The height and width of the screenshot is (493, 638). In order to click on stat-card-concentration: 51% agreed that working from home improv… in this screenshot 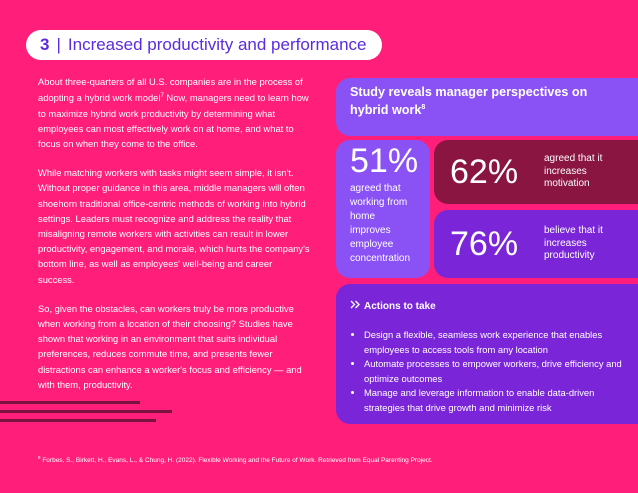, I will do `click(383, 209)`.